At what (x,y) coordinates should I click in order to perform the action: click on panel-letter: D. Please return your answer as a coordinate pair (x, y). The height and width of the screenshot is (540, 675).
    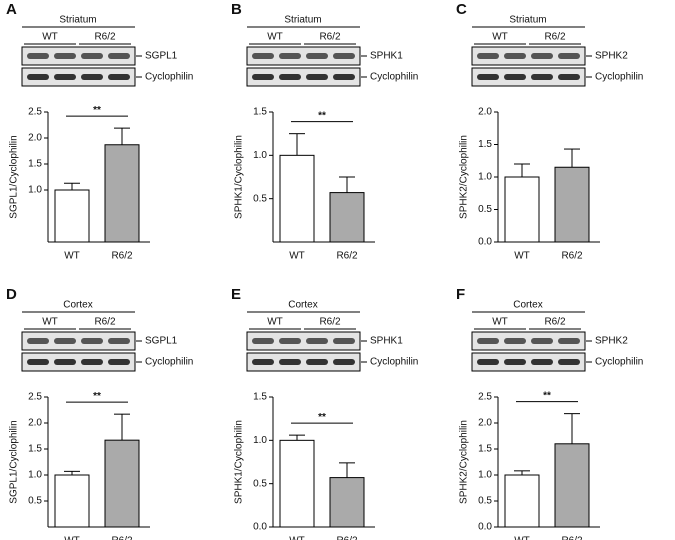
    Looking at the image, I should click on (11, 294).